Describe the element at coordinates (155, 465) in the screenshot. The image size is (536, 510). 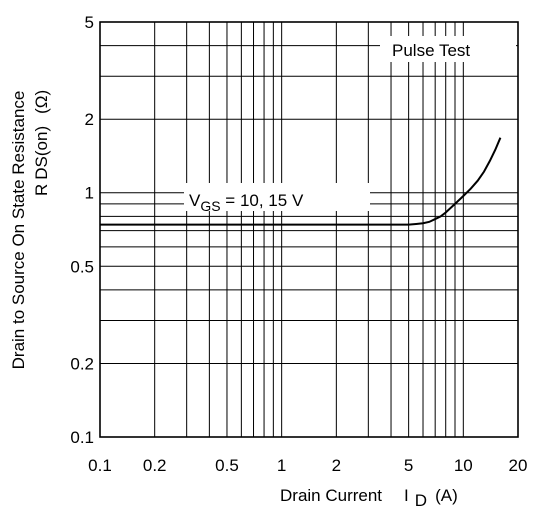
I see `x-tick-label: 0.2` at that location.